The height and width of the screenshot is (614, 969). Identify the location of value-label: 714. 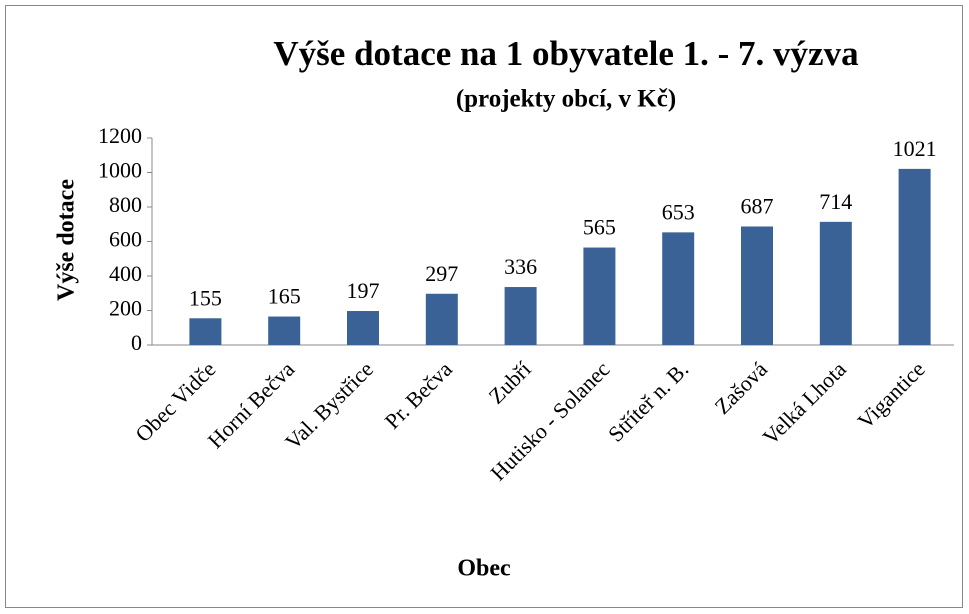
(835, 201).